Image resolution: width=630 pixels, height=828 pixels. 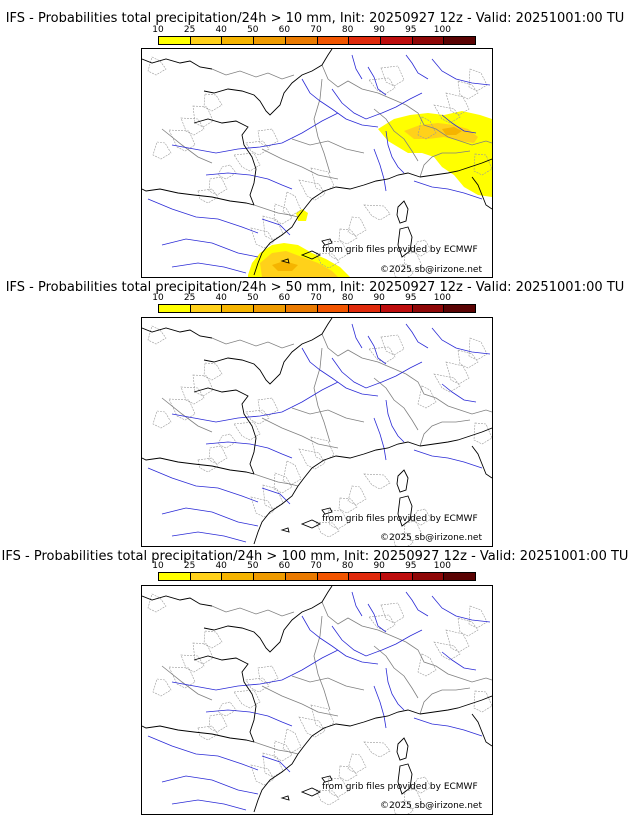 What do you see at coordinates (158, 566) in the screenshot?
I see `colorbar-tick-label: 10` at bounding box center [158, 566].